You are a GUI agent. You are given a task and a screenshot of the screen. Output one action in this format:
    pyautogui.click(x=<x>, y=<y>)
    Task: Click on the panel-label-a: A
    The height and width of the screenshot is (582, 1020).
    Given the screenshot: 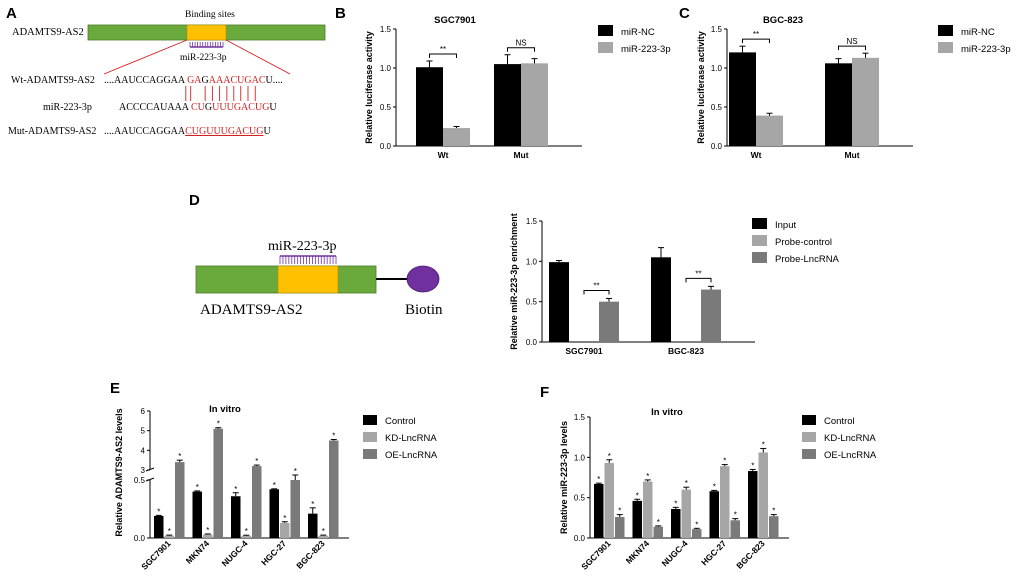 What is the action you would take?
    pyautogui.click(x=11, y=13)
    